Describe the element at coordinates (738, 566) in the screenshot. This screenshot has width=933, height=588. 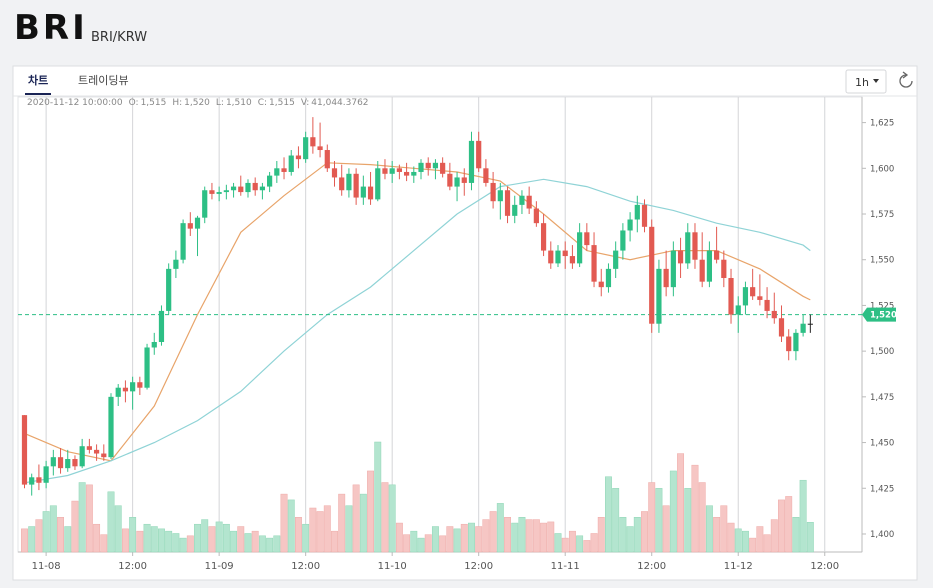
I see `x-tick-label: 11-12` at that location.